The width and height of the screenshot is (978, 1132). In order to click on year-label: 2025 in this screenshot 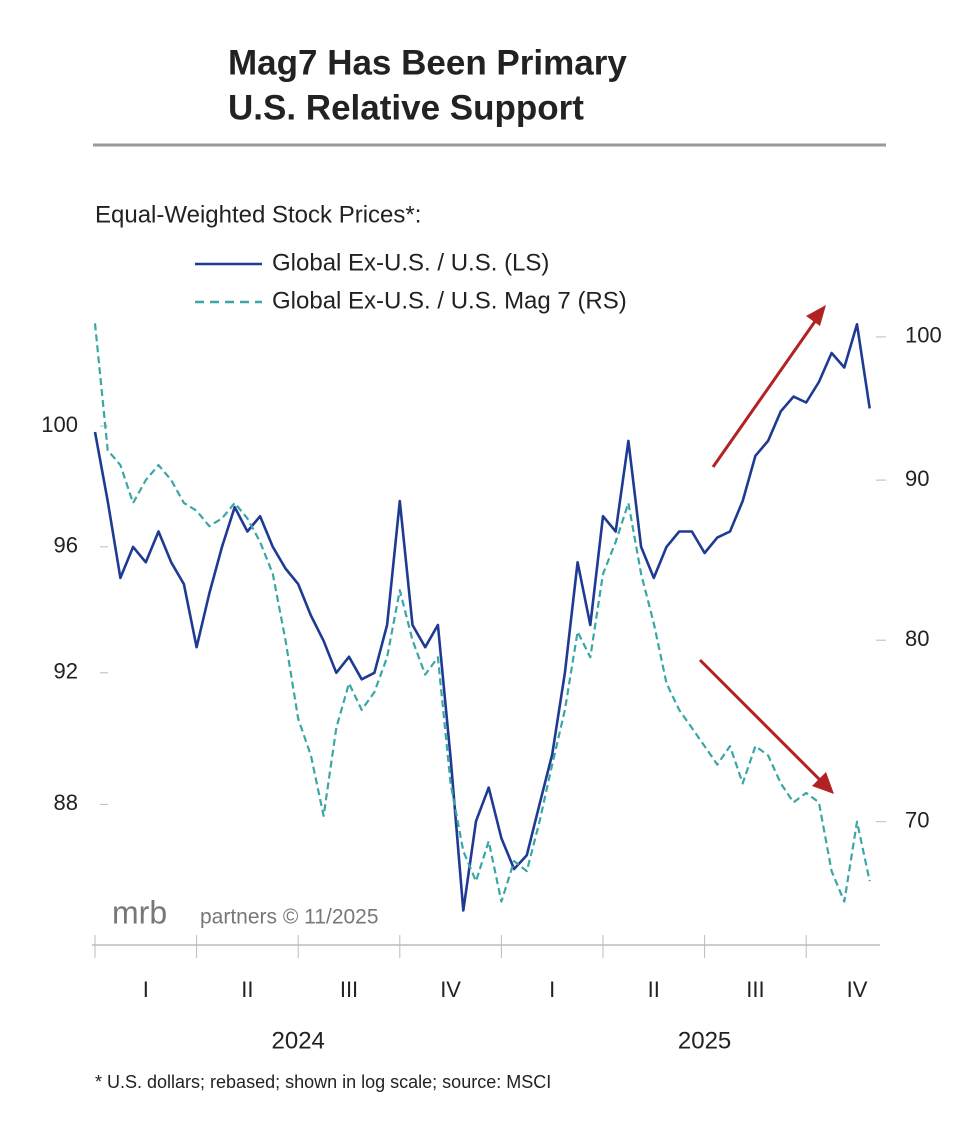, I will do `click(704, 1040)`.